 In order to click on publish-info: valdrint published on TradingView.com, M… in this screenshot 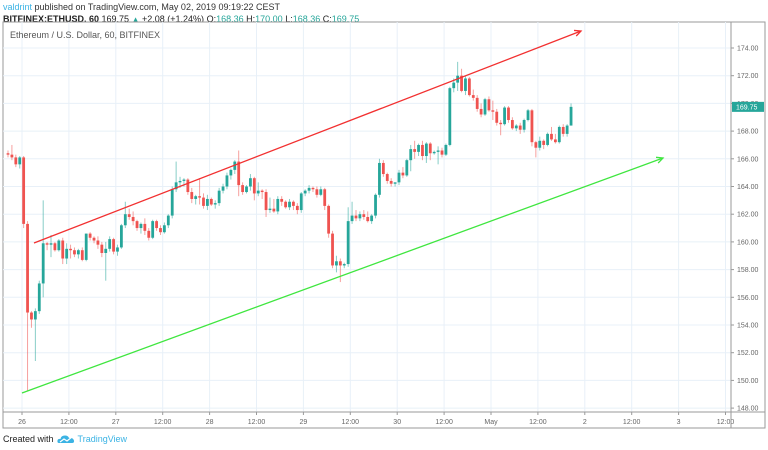, I will do `click(141, 7)`.